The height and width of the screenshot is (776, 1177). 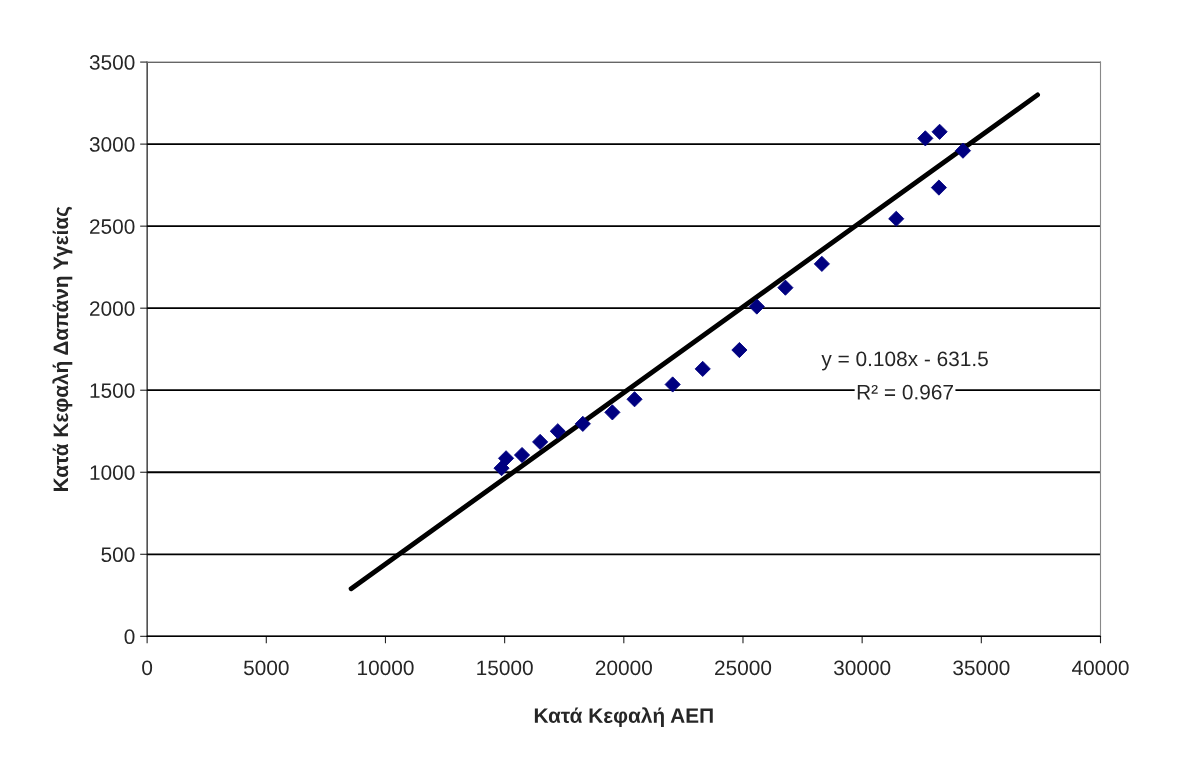 I want to click on x-tick-label: 5000, so click(x=266, y=668).